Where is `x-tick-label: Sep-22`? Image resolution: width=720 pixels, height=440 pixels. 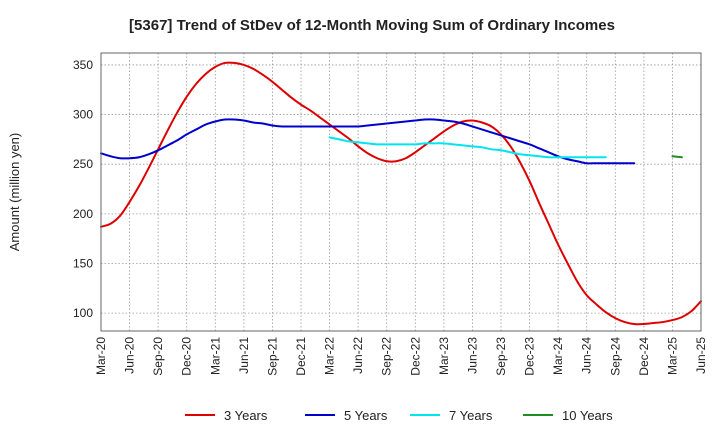
x-tick-label: Sep-22 is located at coordinates (387, 356).